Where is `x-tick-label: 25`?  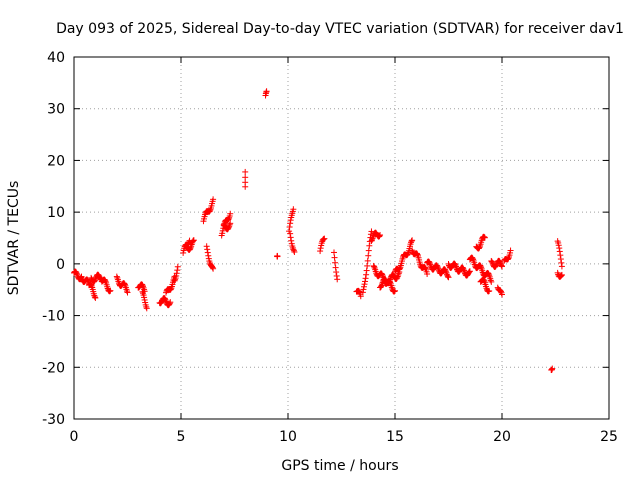 x-tick-label: 25 is located at coordinates (609, 437).